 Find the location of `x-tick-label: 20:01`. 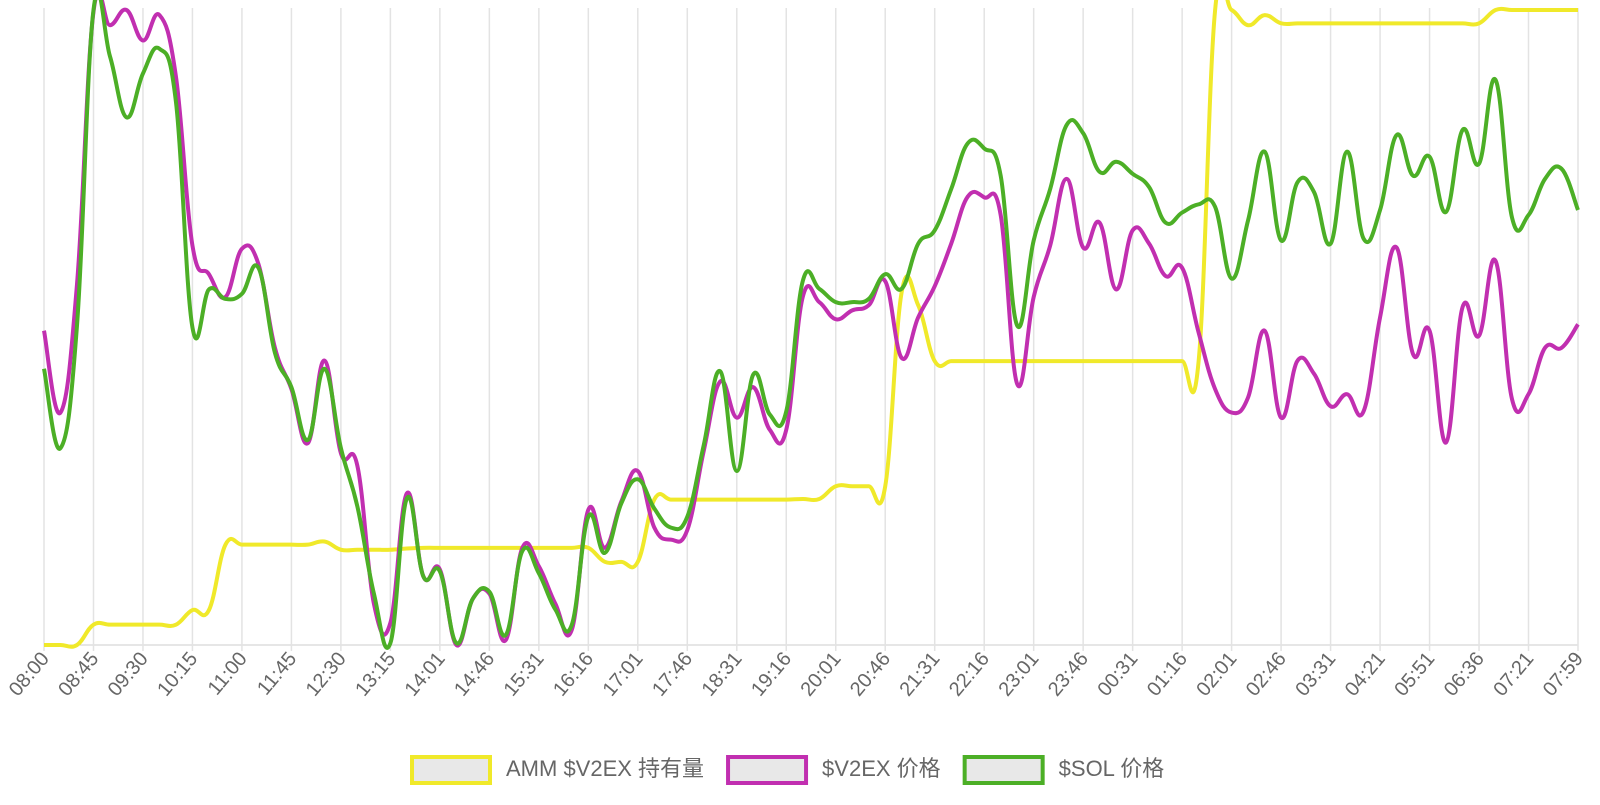

x-tick-label: 20:01 is located at coordinates (821, 674).